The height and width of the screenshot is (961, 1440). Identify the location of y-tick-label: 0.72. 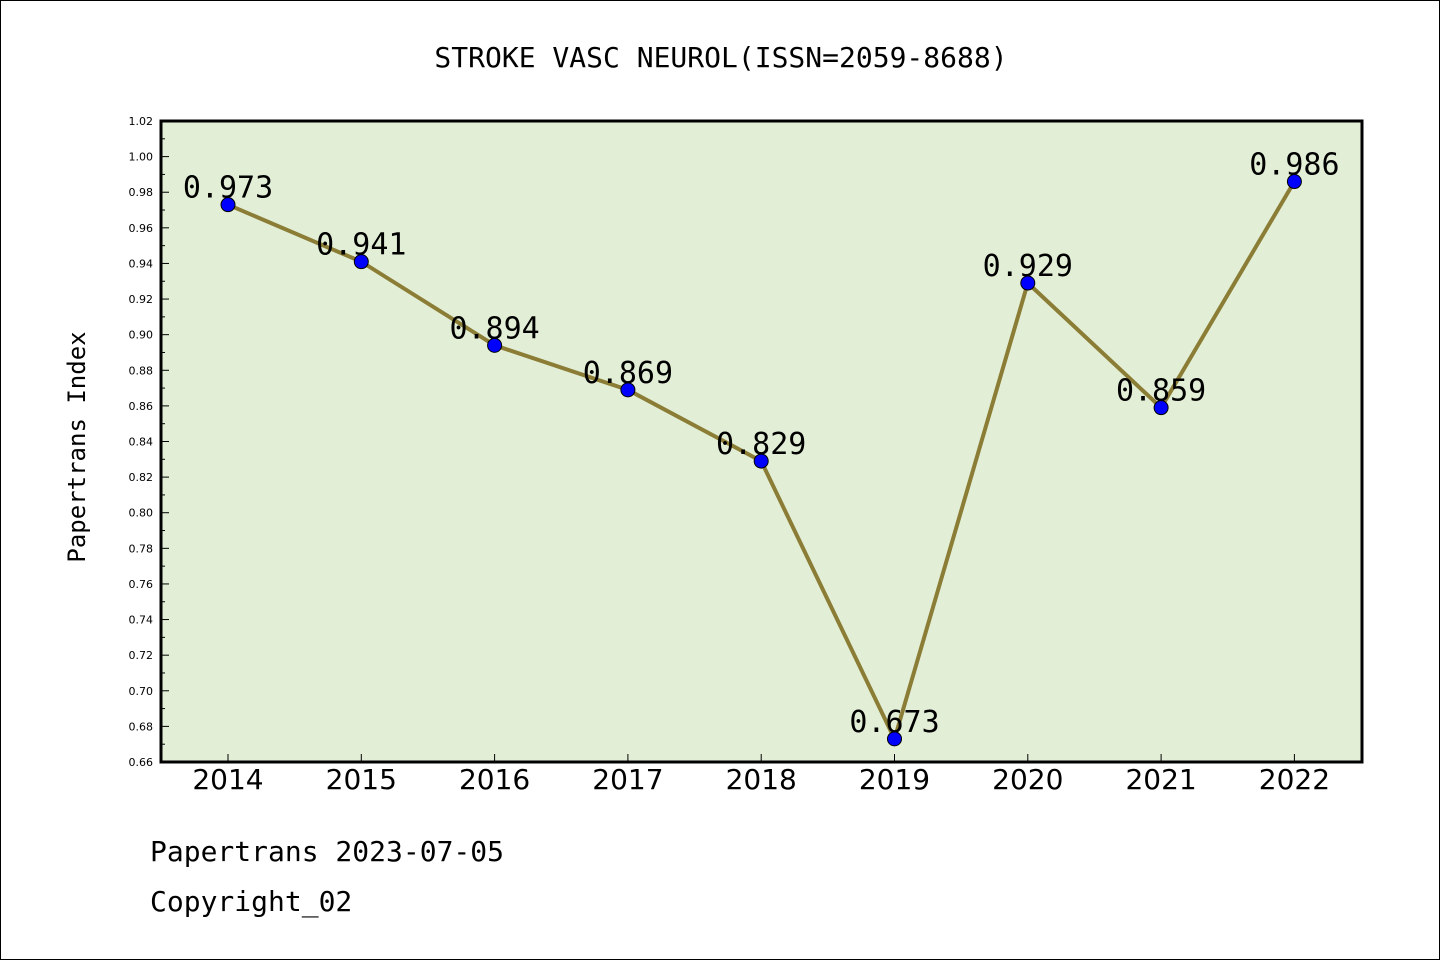
(141, 655).